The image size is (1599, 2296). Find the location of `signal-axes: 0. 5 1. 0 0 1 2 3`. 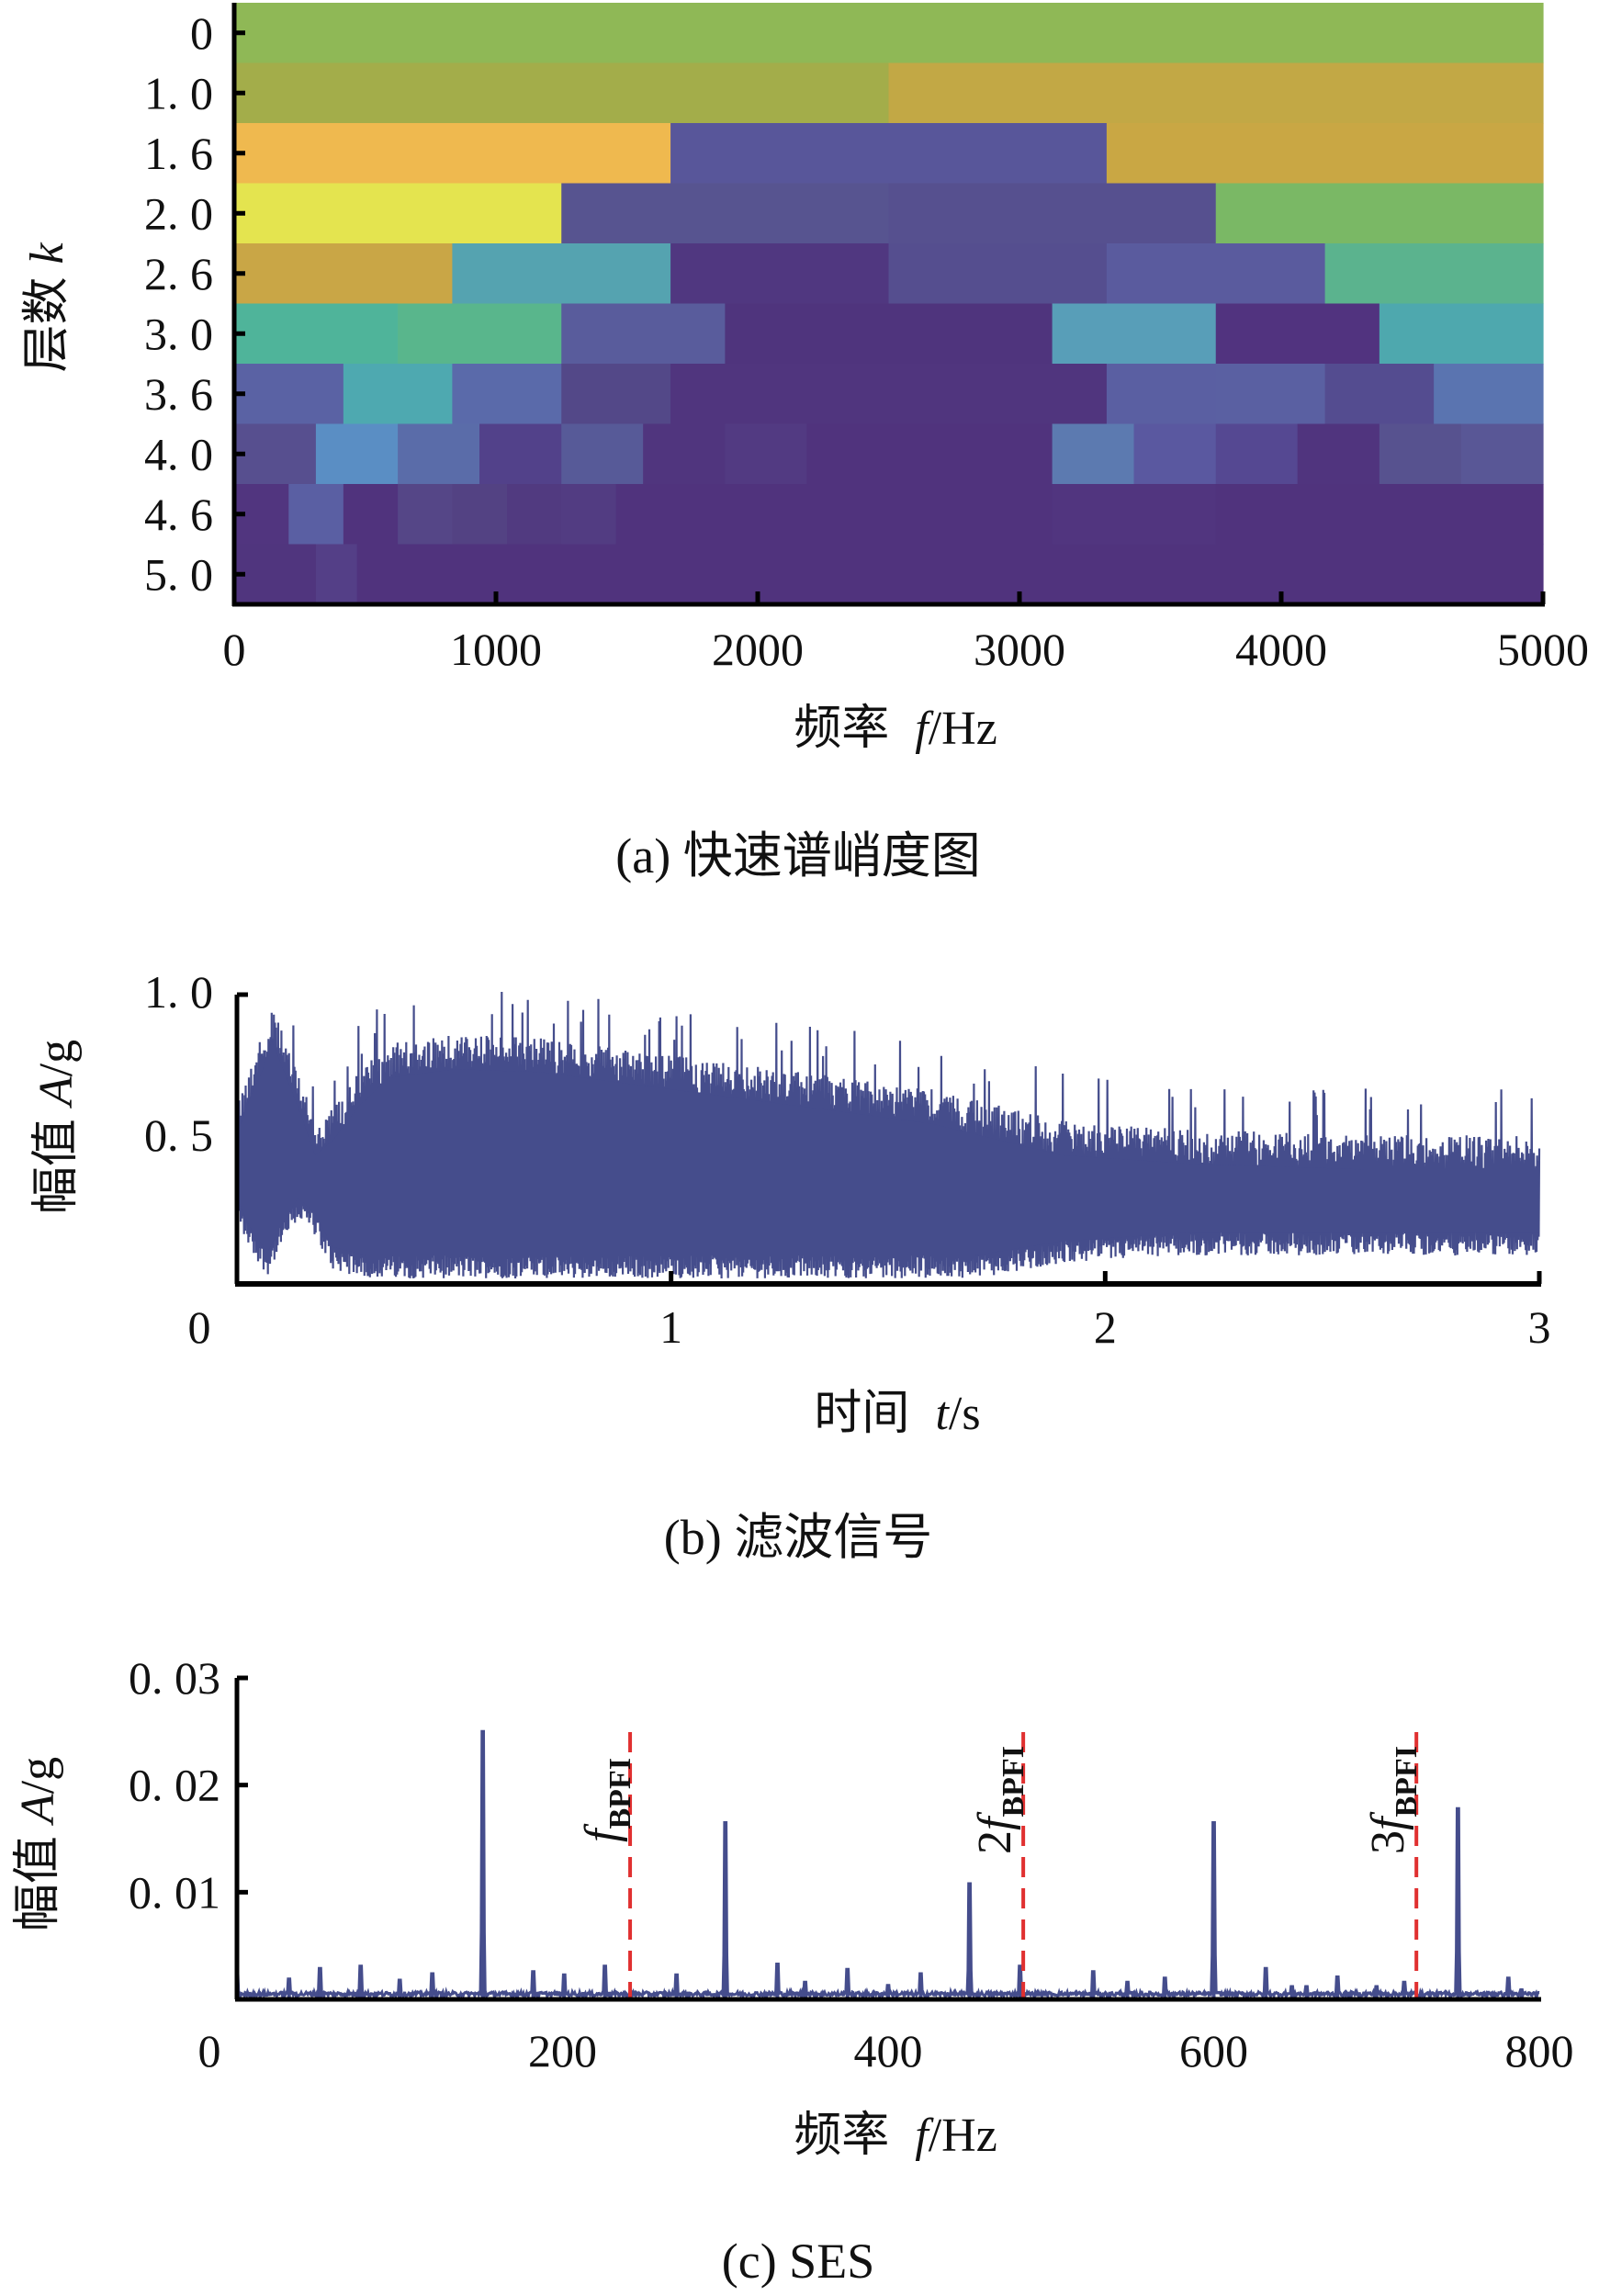

signal-axes: 0. 5 1. 0 0 1 2 3 is located at coordinates (847, 1159).